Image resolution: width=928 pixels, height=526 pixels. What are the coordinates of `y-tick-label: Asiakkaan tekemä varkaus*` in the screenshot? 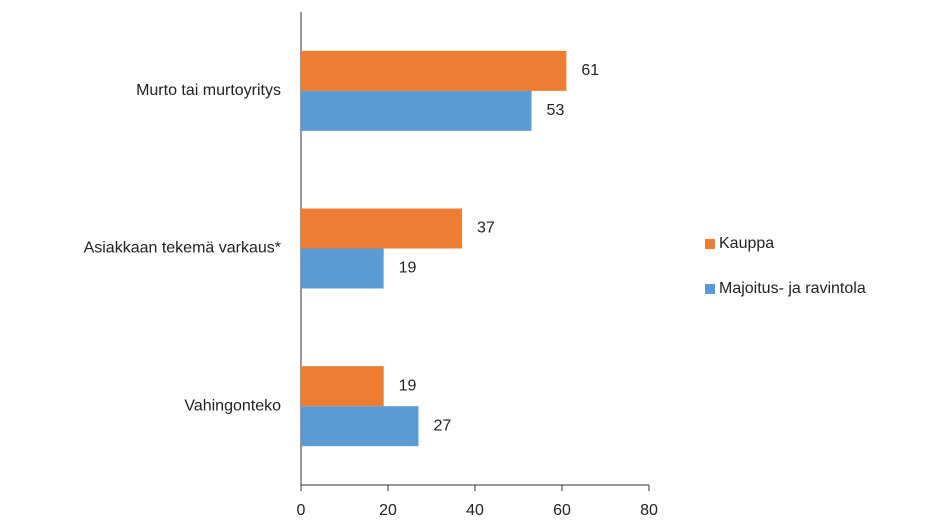 It's located at (182, 248).